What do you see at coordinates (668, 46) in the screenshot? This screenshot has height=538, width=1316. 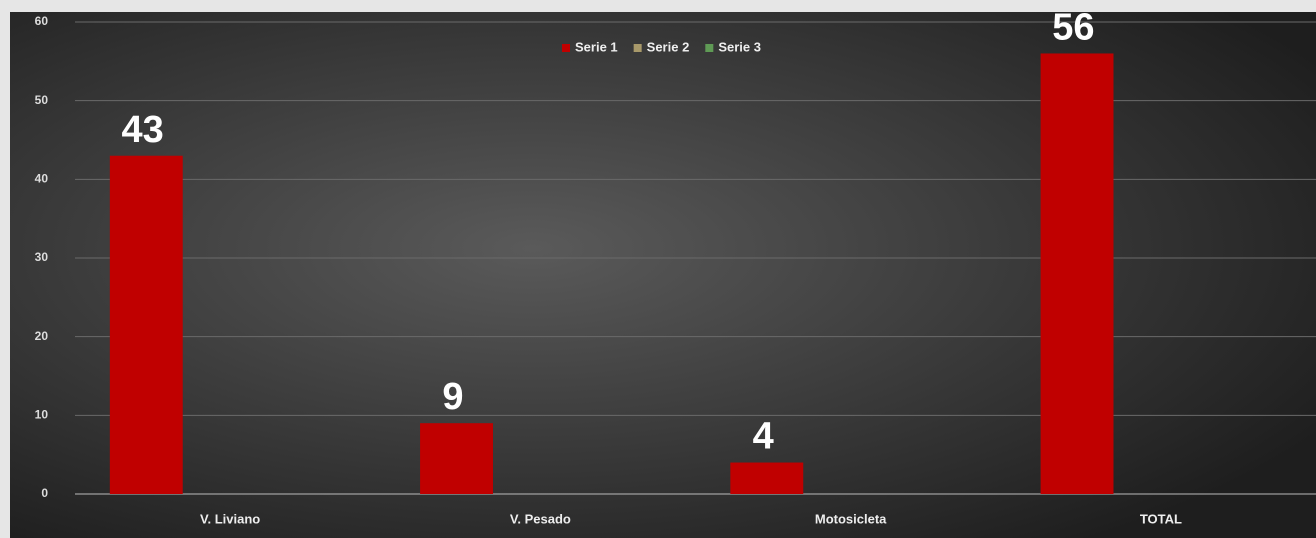 I see `legend-label: Serie 2` at bounding box center [668, 46].